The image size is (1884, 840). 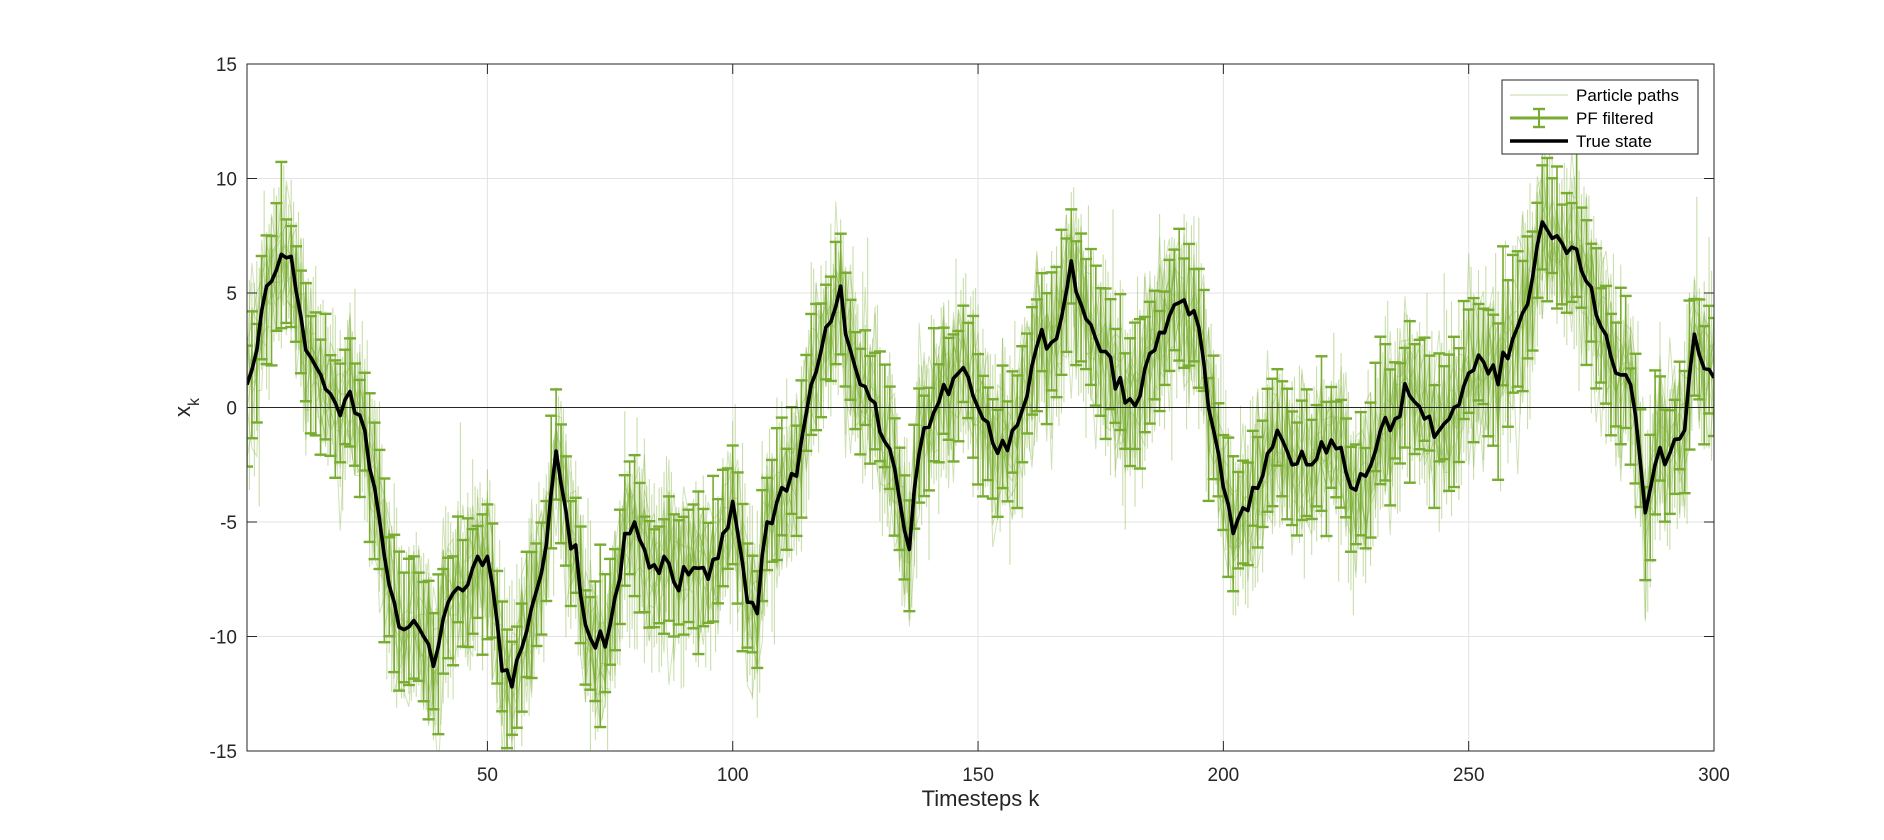 I want to click on y-tick-label: 10, so click(x=226, y=180).